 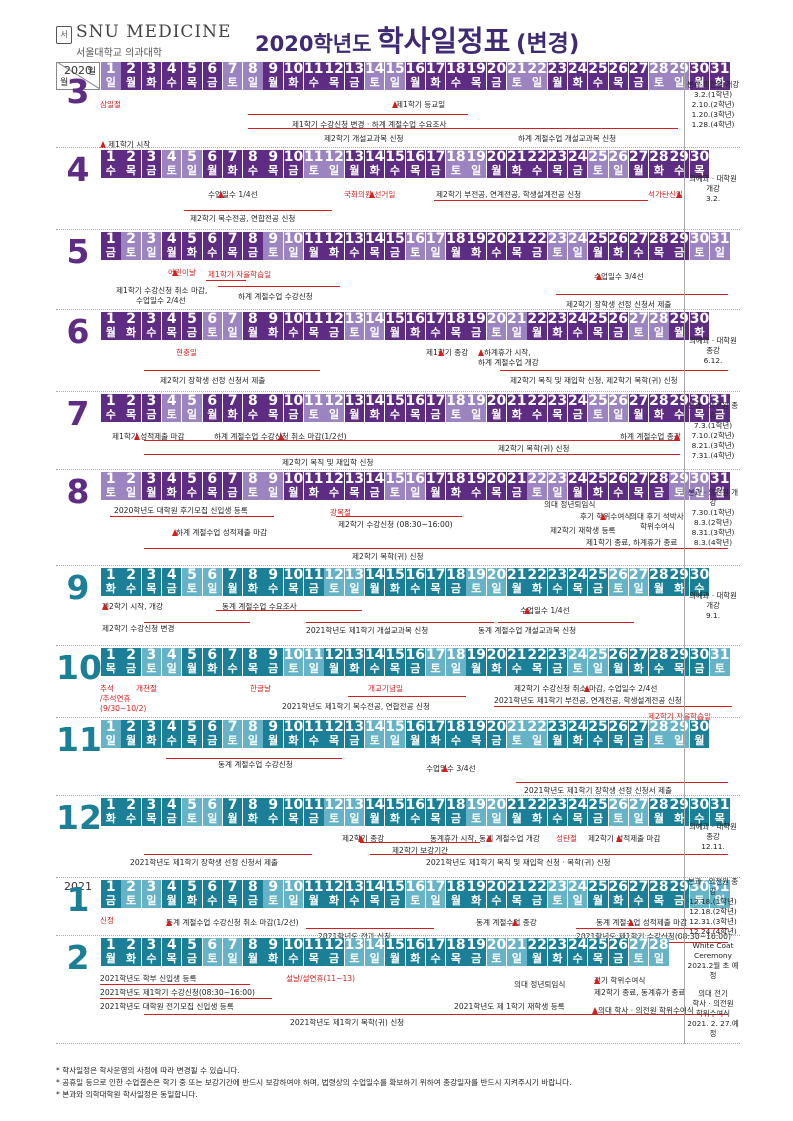 What do you see at coordinates (713, 955) in the screenshot?
I see `side-note-line: Ceremony` at bounding box center [713, 955].